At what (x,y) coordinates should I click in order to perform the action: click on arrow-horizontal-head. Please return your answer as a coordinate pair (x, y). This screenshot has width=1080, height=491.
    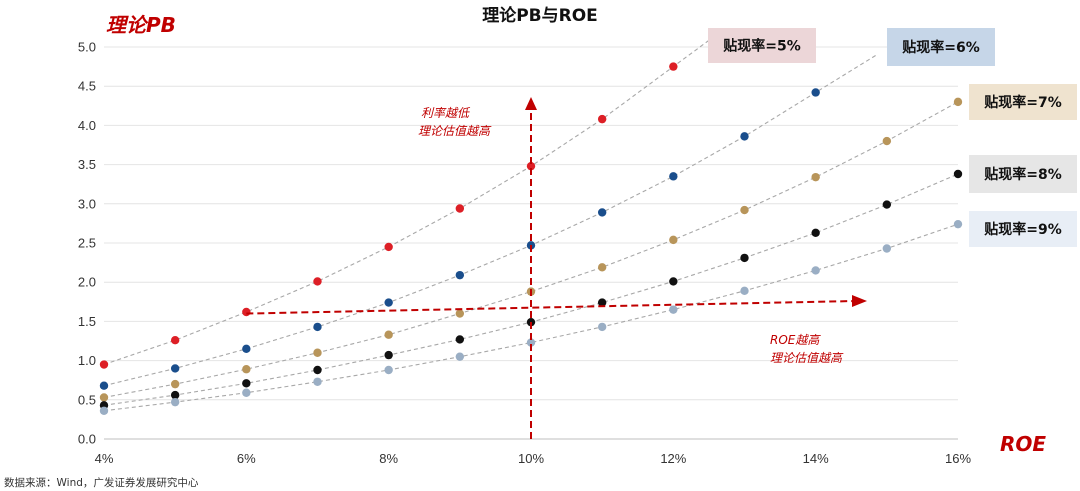
    Looking at the image, I should click on (859, 301).